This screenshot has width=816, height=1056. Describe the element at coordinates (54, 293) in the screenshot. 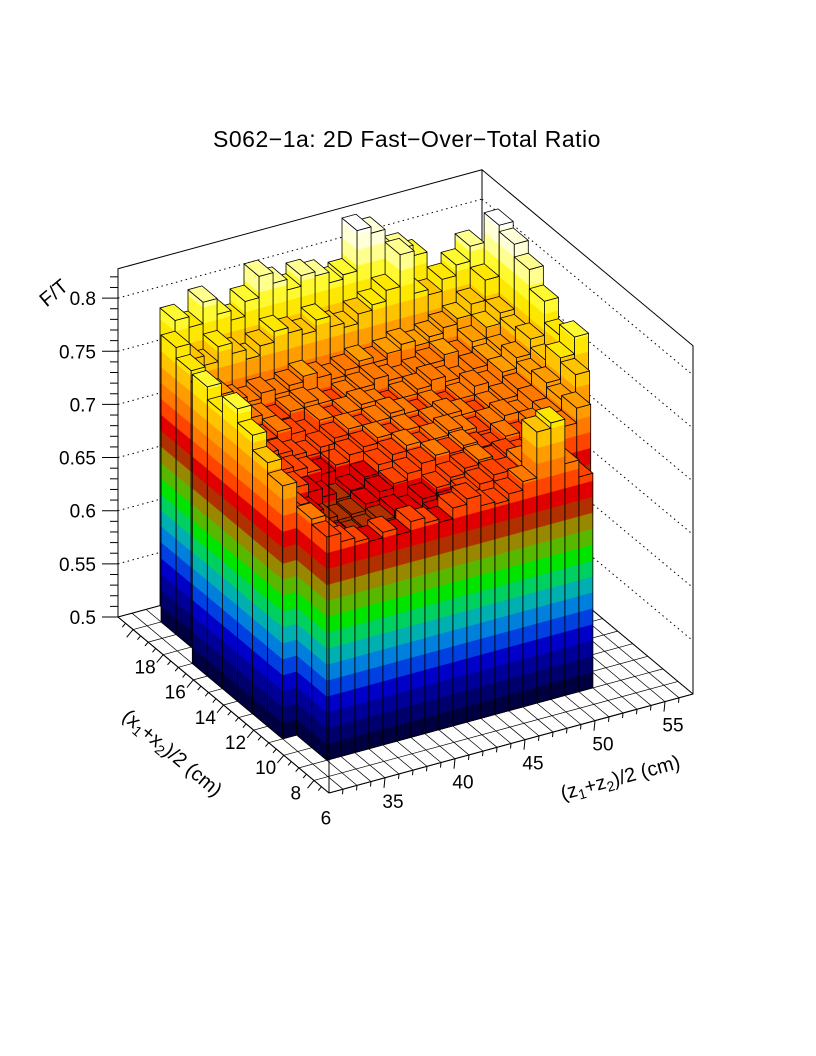

I see `z-axis-title: F/T` at that location.